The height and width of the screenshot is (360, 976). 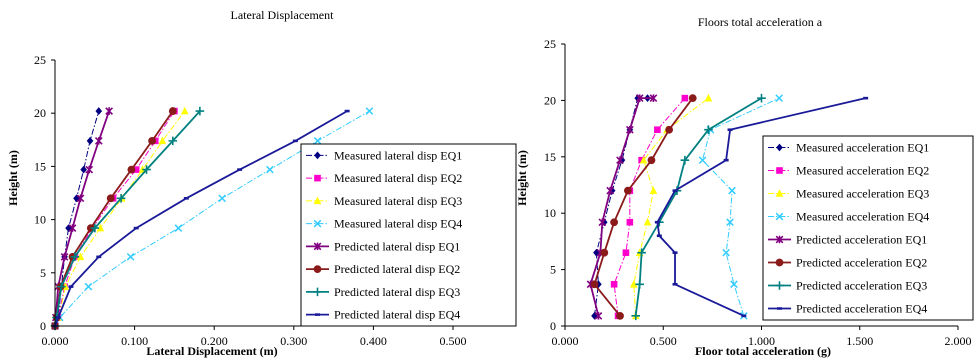 What do you see at coordinates (283, 15) in the screenshot?
I see `chart-title: Lateral Displacement` at bounding box center [283, 15].